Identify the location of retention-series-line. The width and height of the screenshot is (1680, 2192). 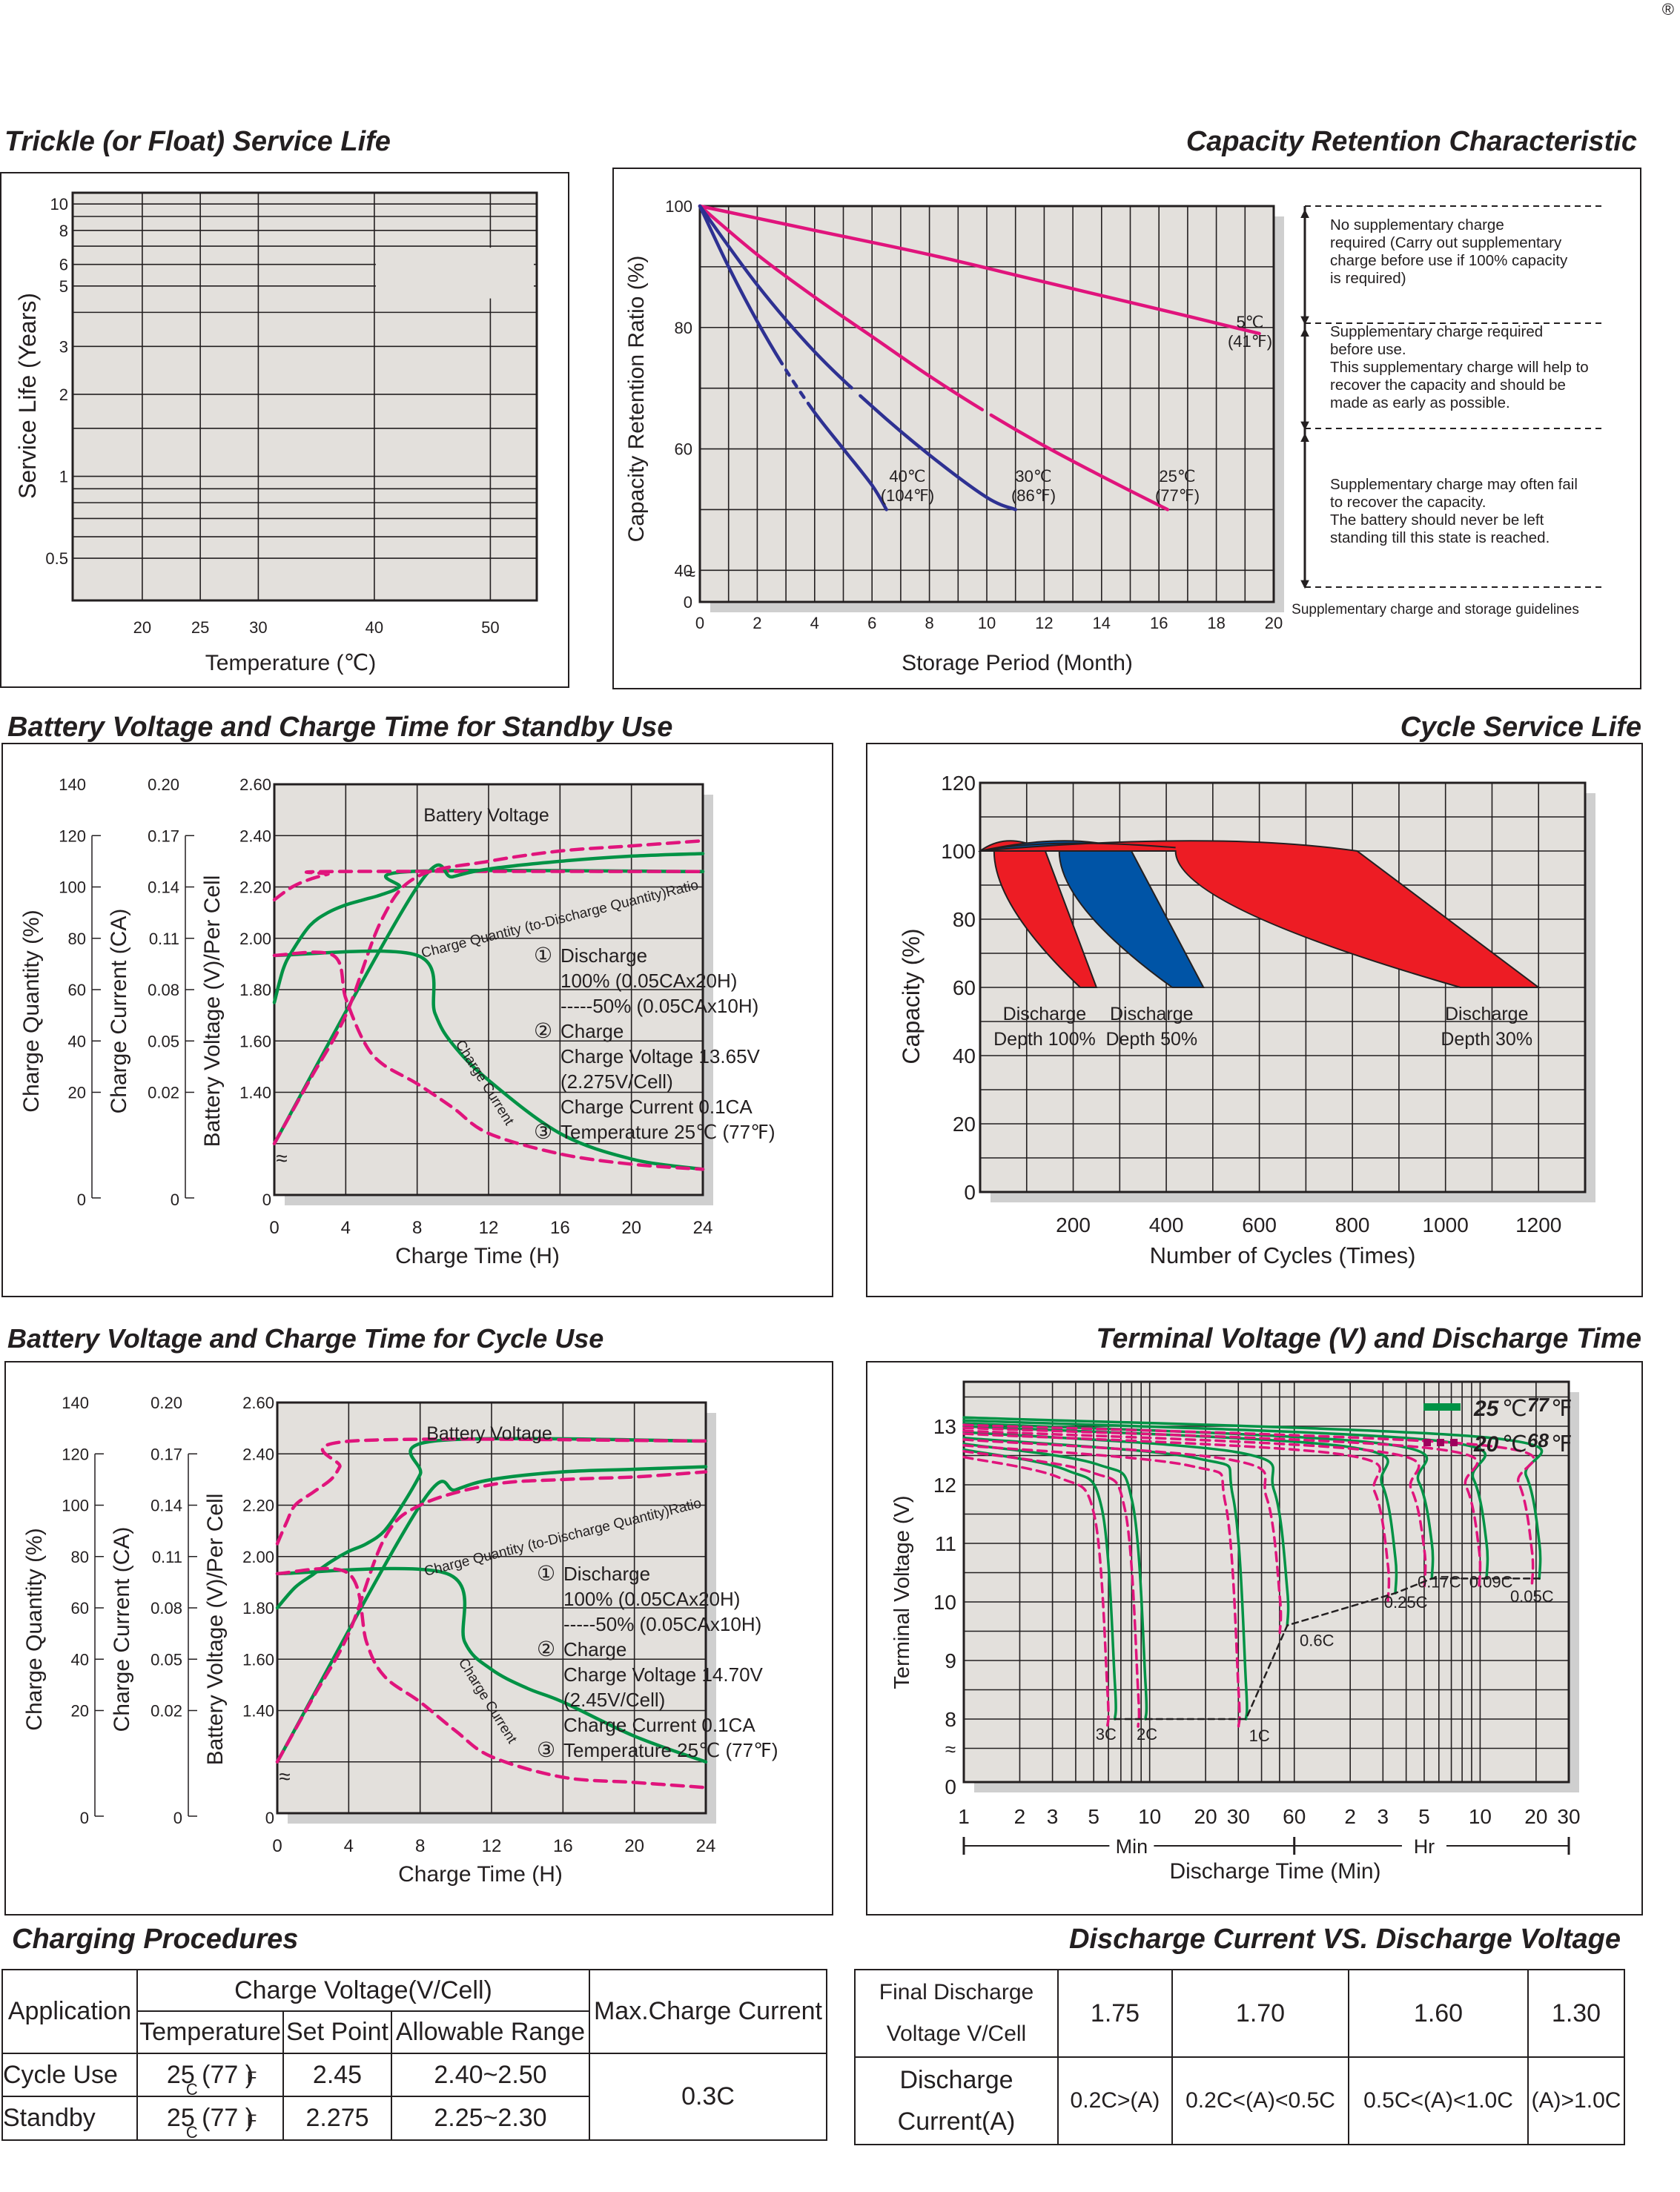
(793, 357).